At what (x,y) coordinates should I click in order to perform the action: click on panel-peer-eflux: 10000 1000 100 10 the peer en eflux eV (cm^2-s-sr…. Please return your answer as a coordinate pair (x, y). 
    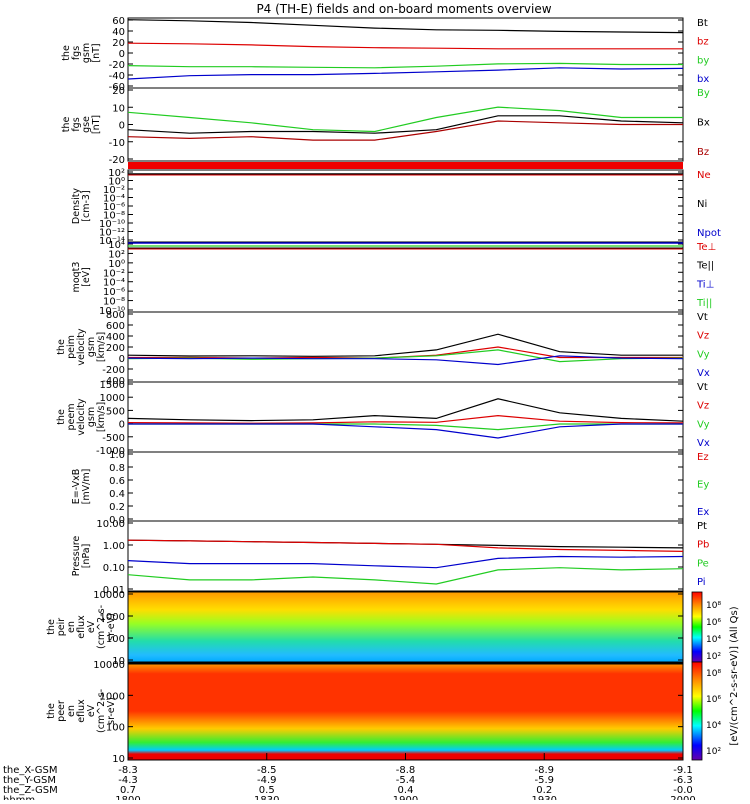
    Looking at the image, I should click on (365, 712).